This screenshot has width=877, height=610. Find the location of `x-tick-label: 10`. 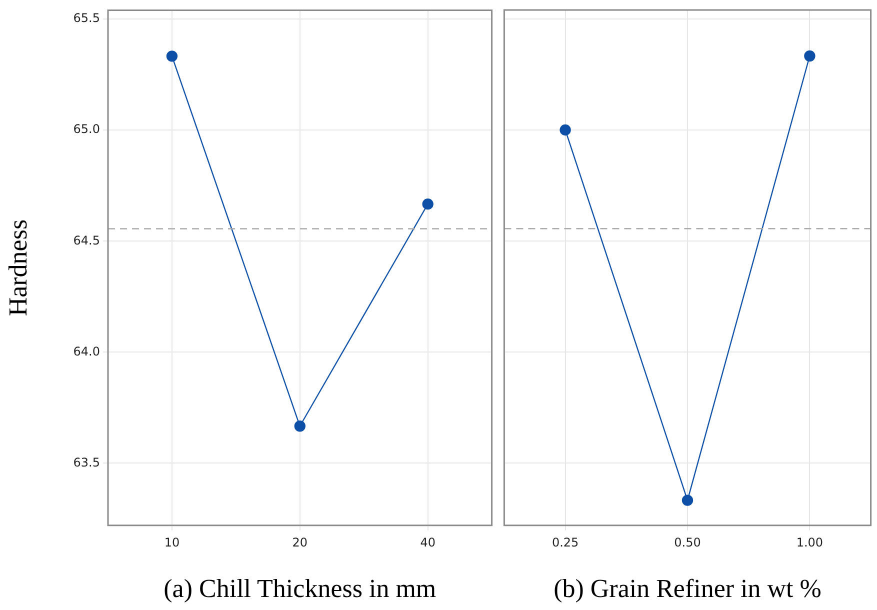

x-tick-label: 10 is located at coordinates (172, 543).